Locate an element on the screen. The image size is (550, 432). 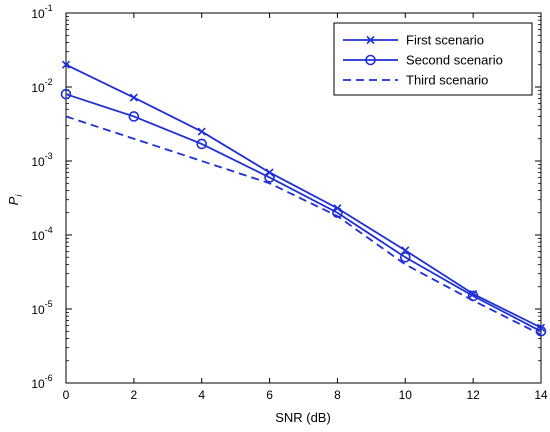
legend-label: First scenario is located at coordinates (445, 40).